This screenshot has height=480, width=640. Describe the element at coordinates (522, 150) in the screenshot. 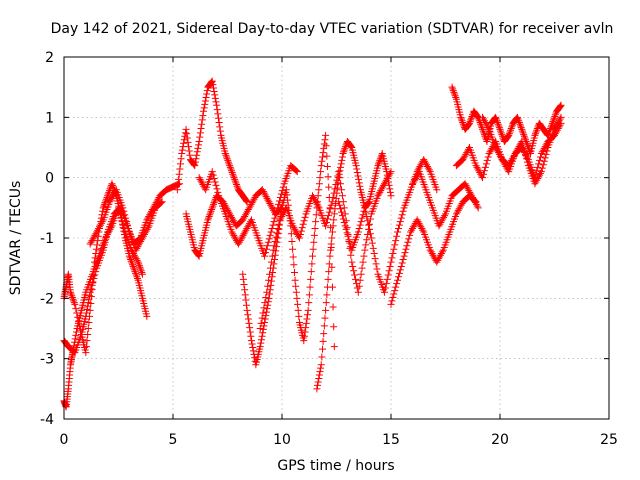

I see `series-sat-p` at that location.